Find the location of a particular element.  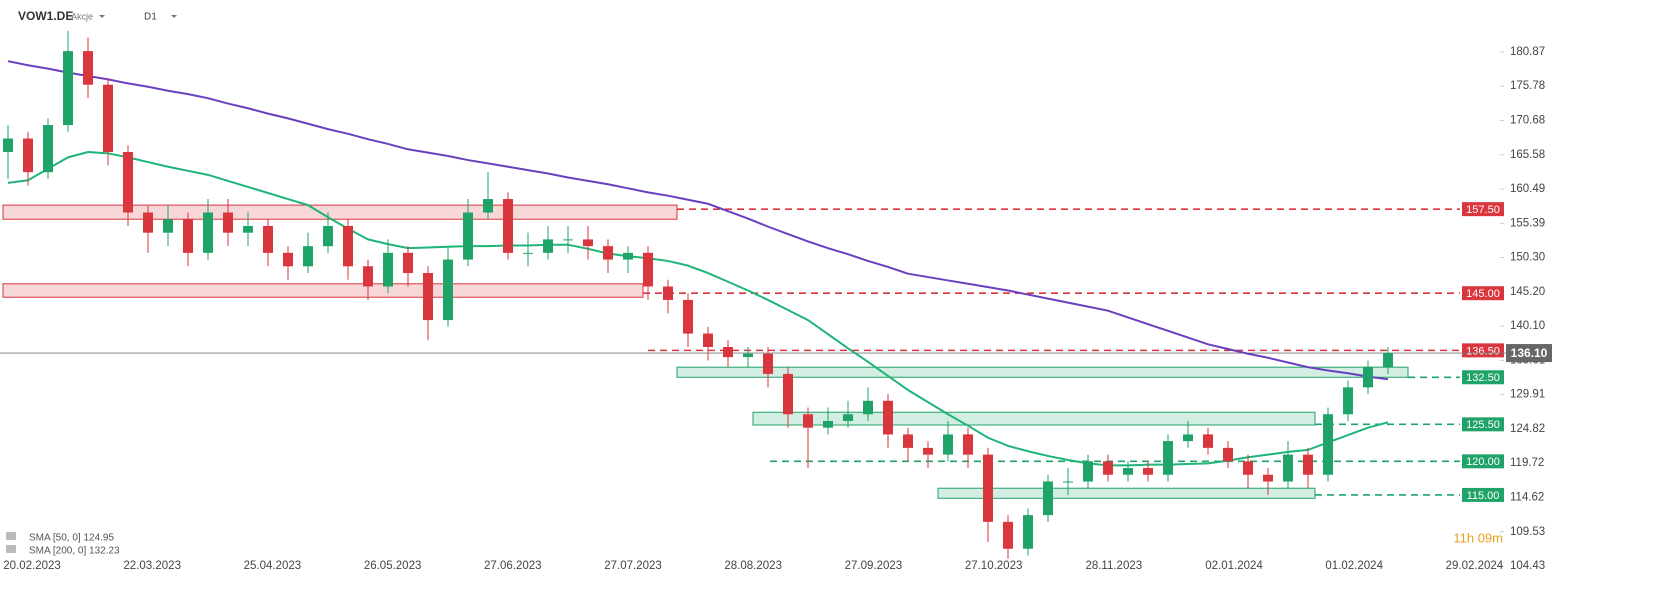

y-tick-label: 155.39 is located at coordinates (1527, 223).